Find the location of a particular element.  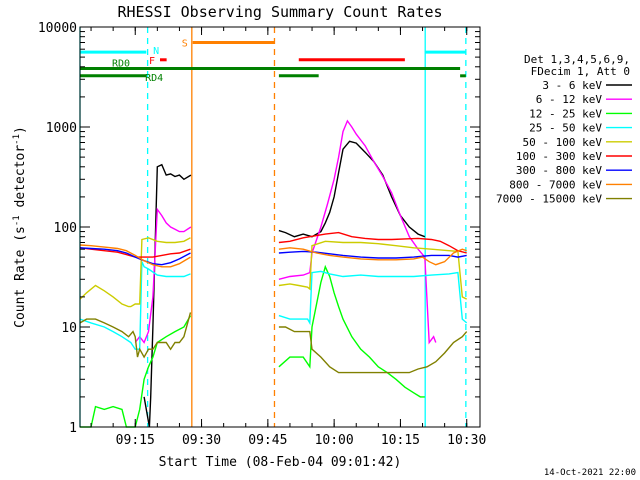

y-tick-label-3: 1000 is located at coordinates (61, 128).